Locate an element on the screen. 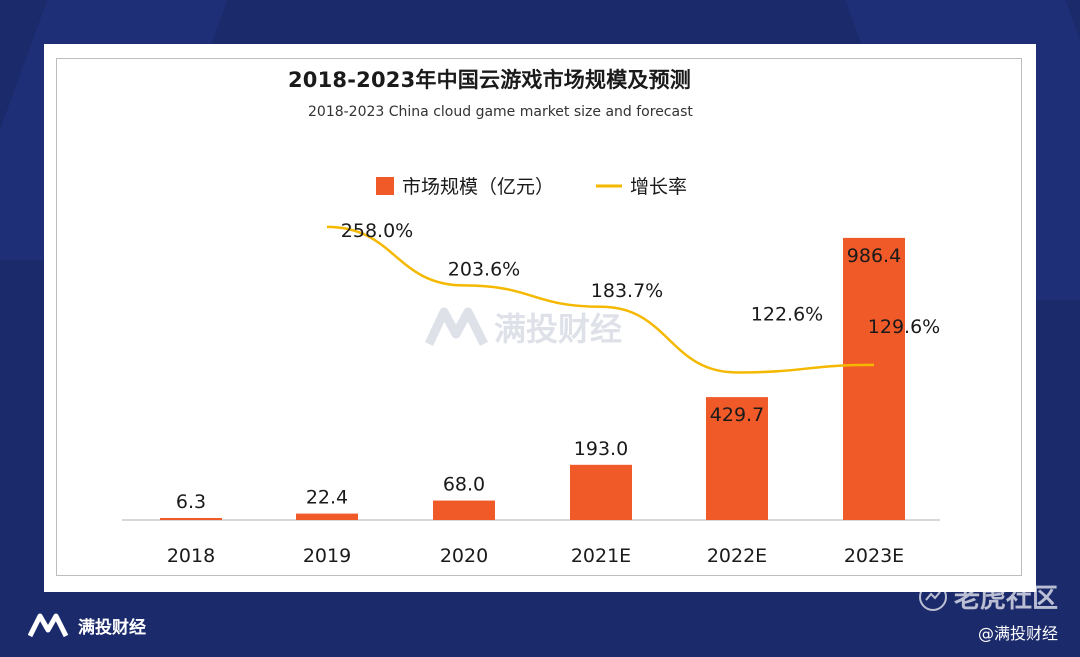  bar-2021E is located at coordinates (601, 492).